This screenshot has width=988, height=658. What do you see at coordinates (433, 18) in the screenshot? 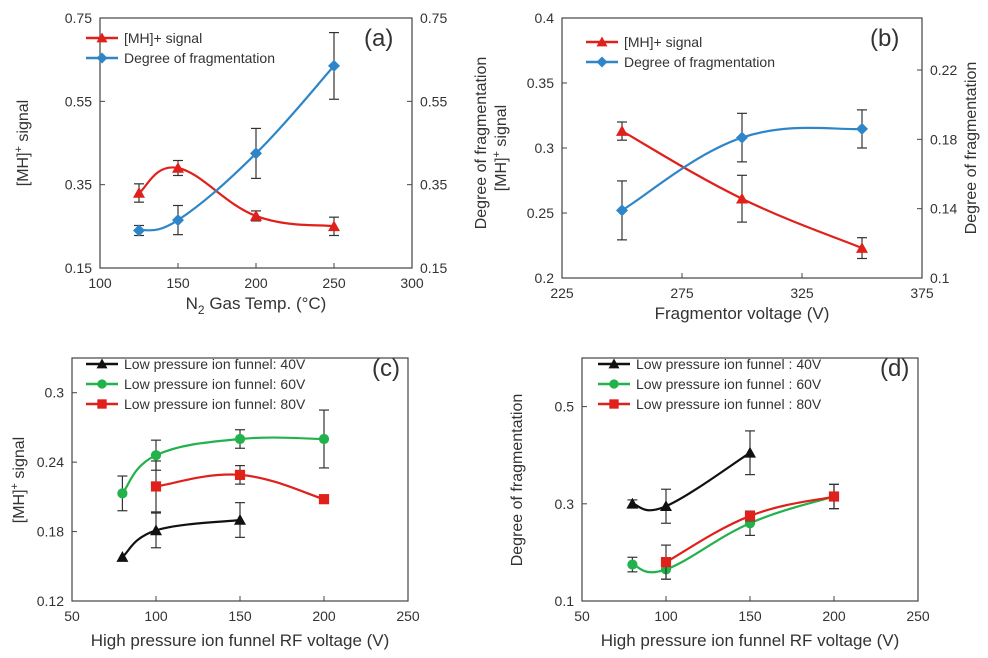
I see `y2-tick-label: 0.75` at bounding box center [433, 18].